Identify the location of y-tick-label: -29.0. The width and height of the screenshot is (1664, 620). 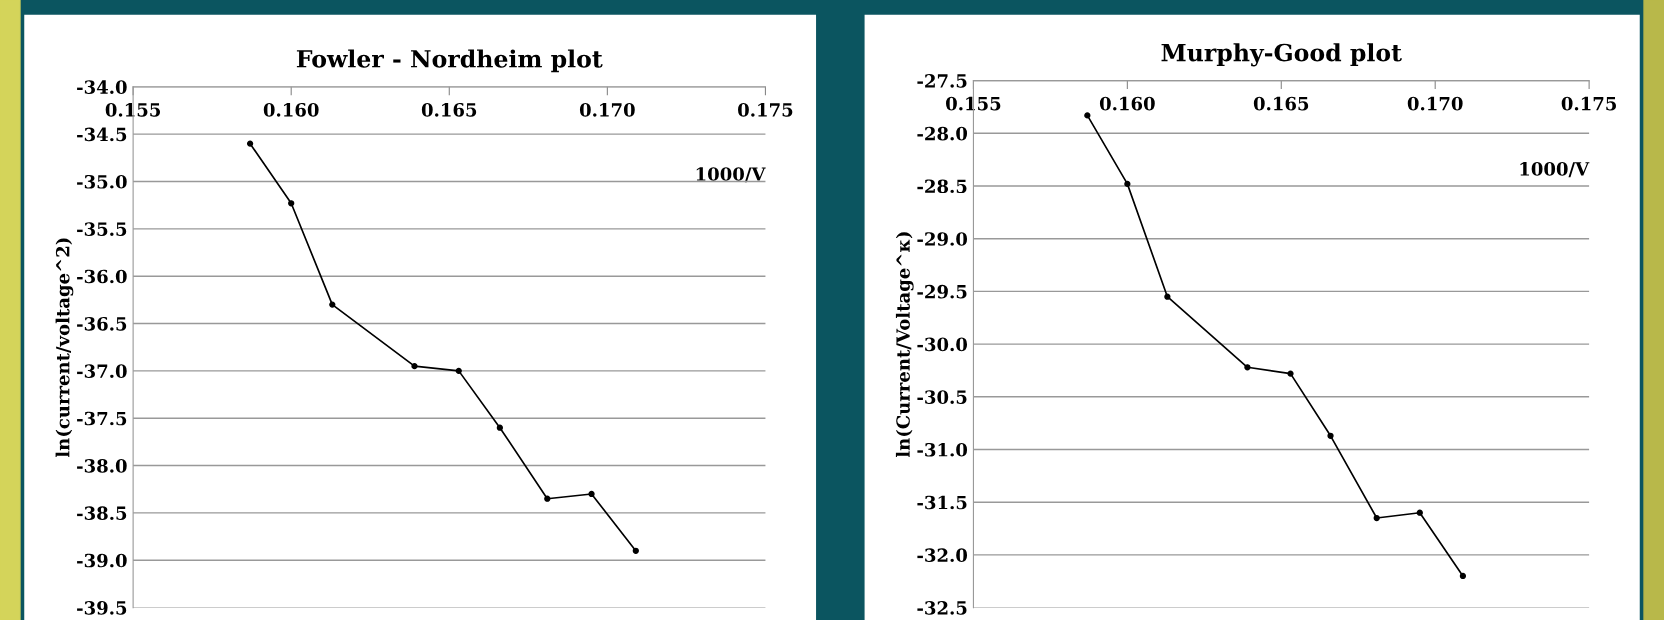
(942, 239).